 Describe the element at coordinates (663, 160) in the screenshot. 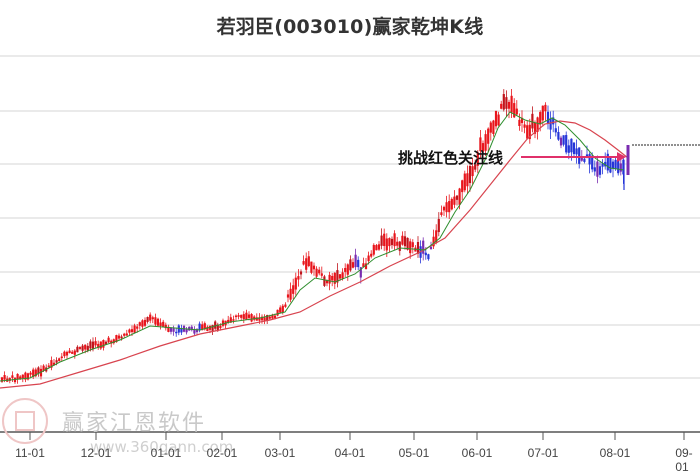

I see `target-line` at that location.